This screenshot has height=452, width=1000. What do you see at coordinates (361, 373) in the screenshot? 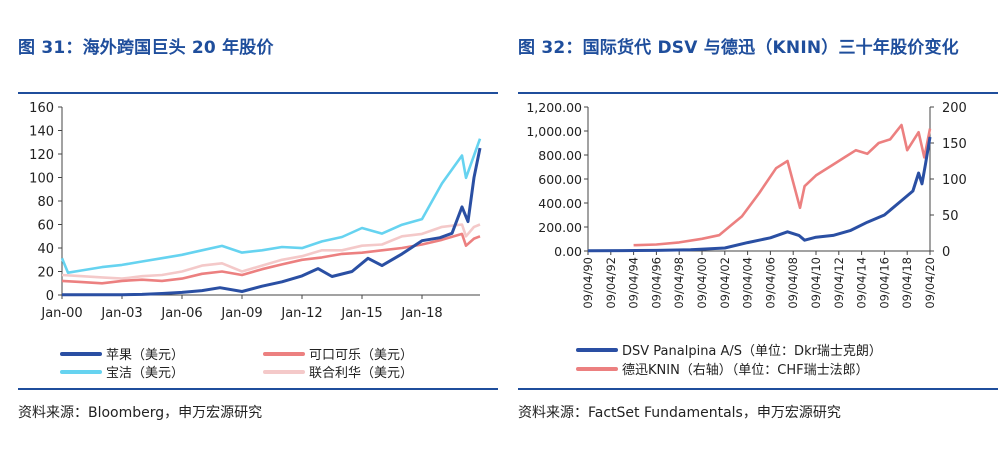
I see `legend-label-unilever: 联合利华（美元）` at bounding box center [361, 373].